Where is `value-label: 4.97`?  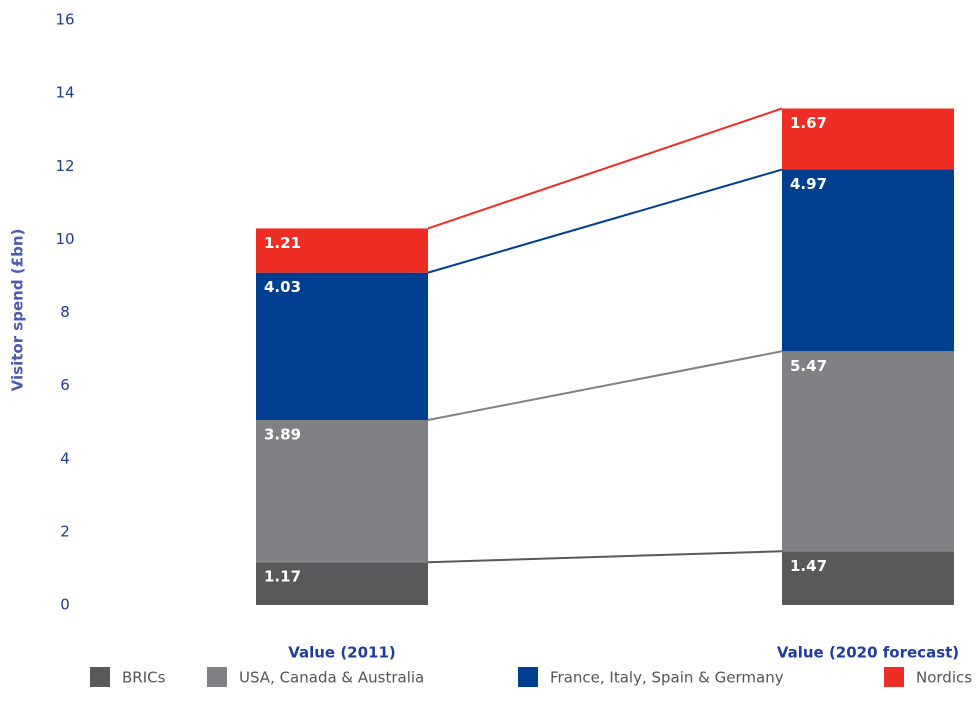
value-label: 4.97 is located at coordinates (808, 184).